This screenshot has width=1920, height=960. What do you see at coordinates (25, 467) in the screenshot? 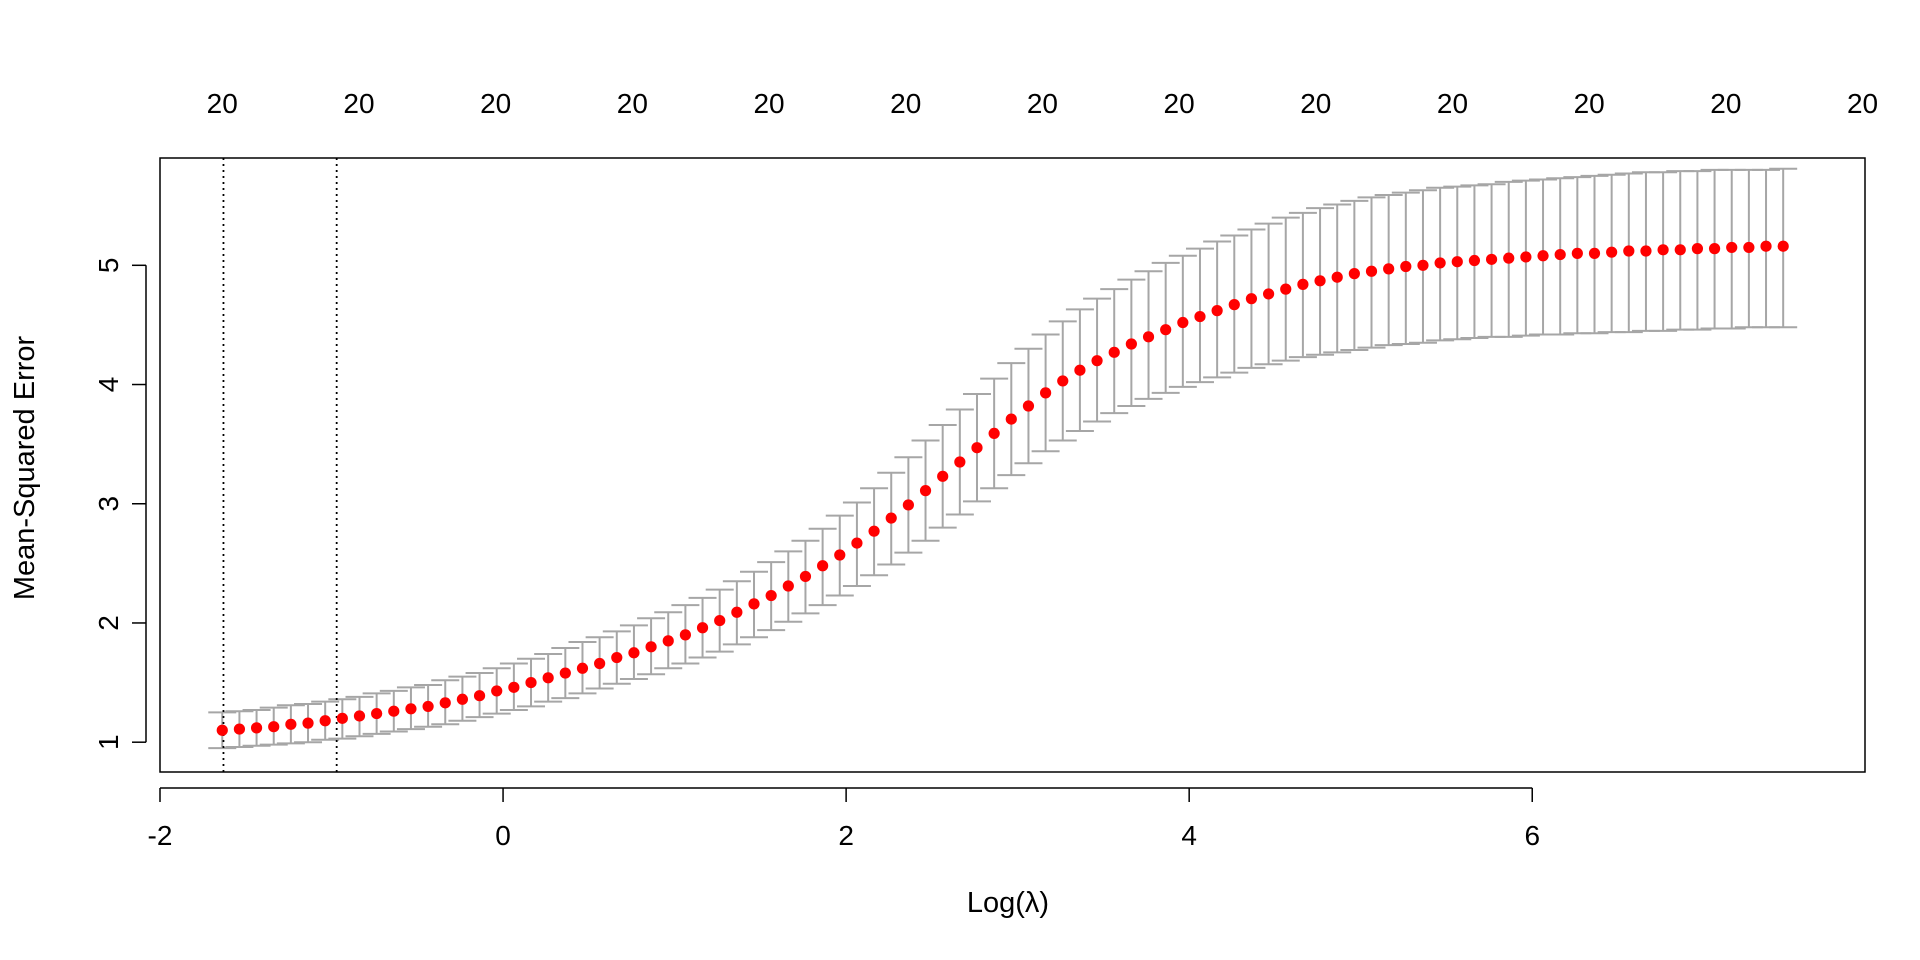
I see `y-axis-title: Mean-Squared Error` at bounding box center [25, 467].